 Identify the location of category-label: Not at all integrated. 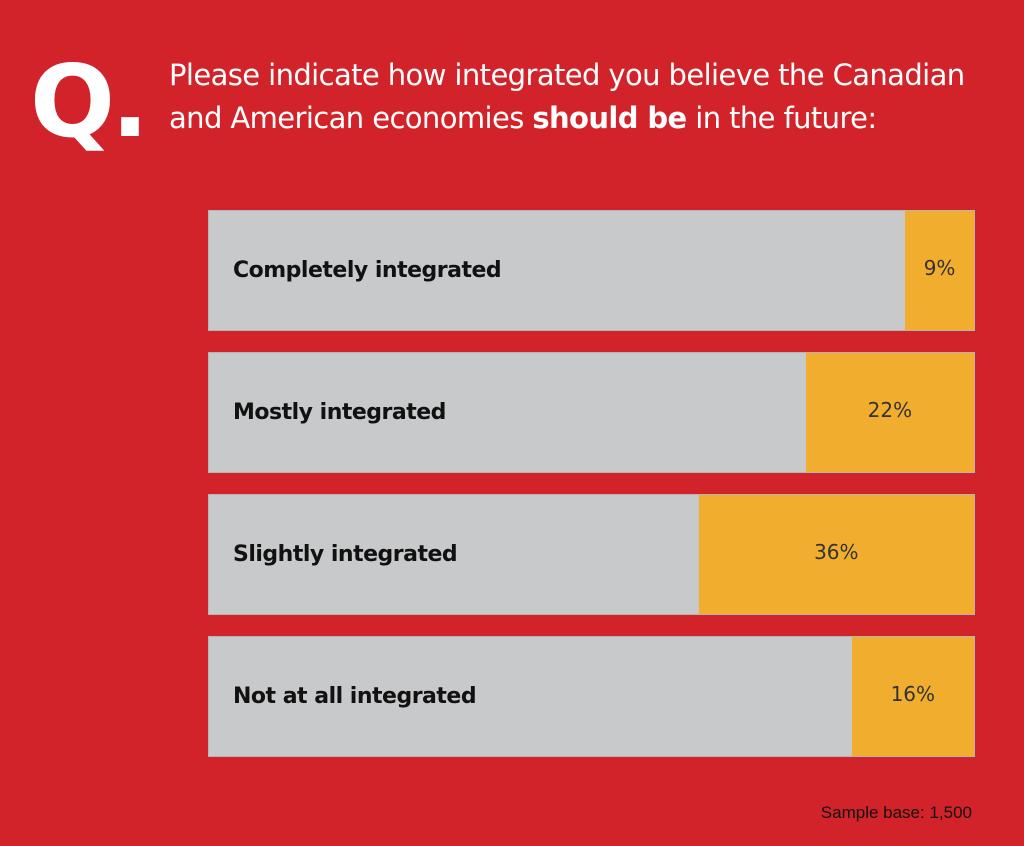
(355, 696).